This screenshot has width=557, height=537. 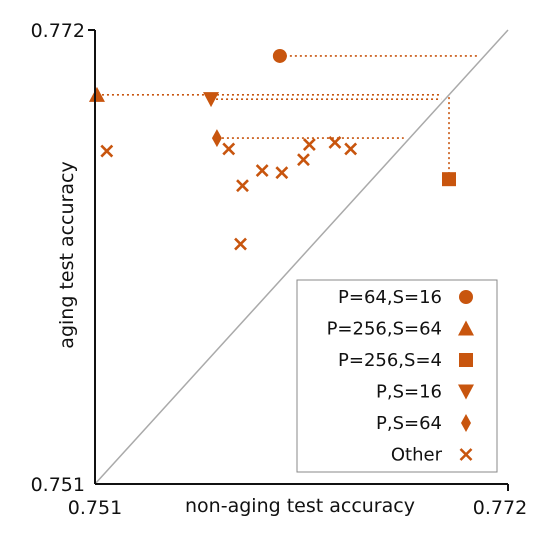 I want to click on x-tick-label-max: 0.772, so click(x=500, y=508).